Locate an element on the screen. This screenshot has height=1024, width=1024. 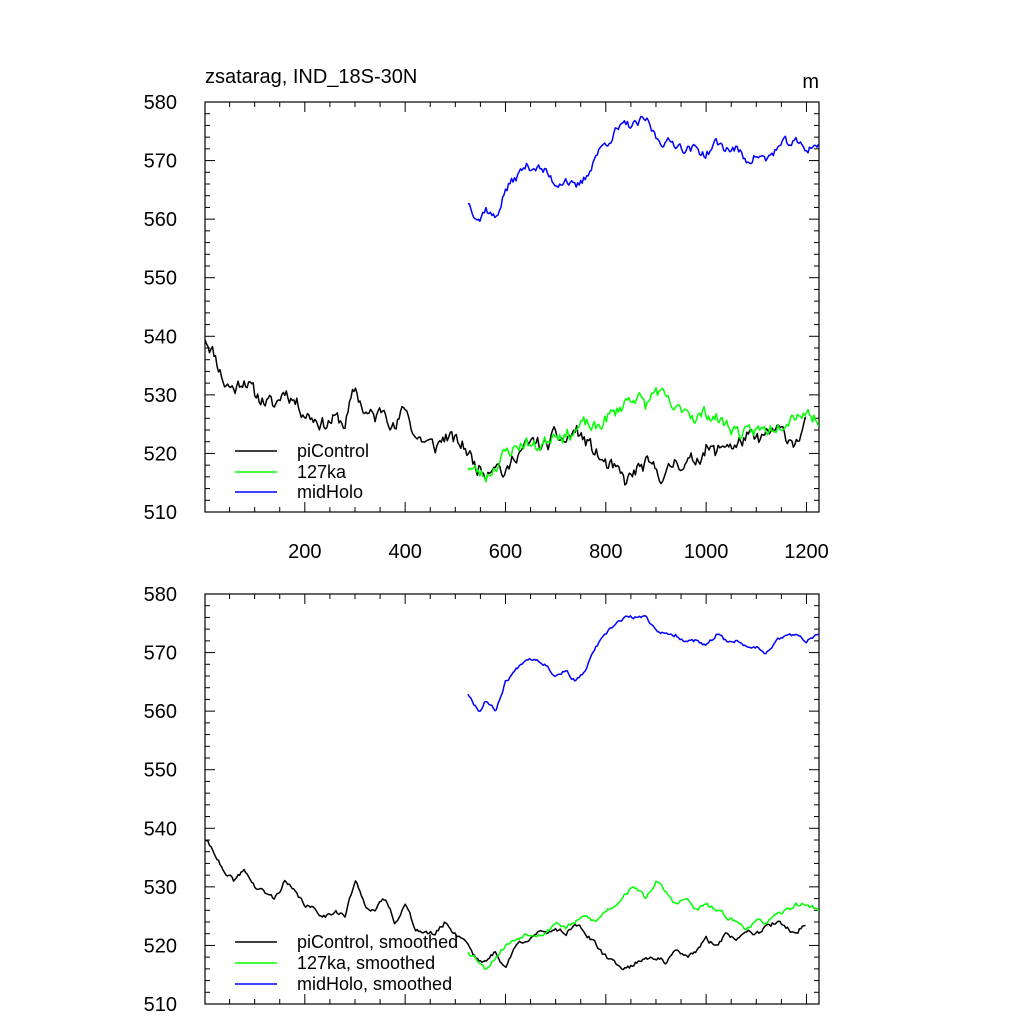
y-tick-labels-bottom: 510 520 530 540 550 560 570 580 is located at coordinates (160, 800).